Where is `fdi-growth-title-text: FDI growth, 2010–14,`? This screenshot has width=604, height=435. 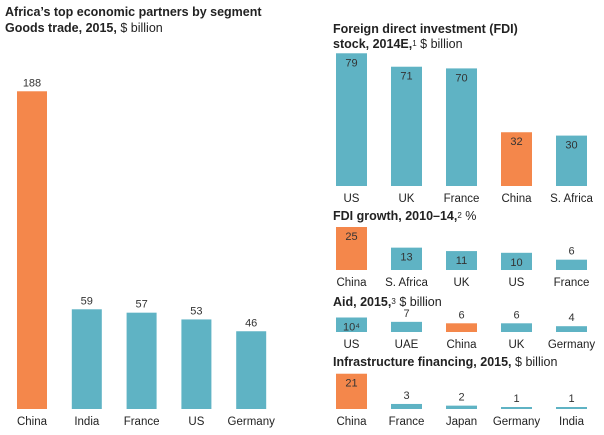
fdi-growth-title-text: FDI growth, 2010–14, is located at coordinates (395, 216).